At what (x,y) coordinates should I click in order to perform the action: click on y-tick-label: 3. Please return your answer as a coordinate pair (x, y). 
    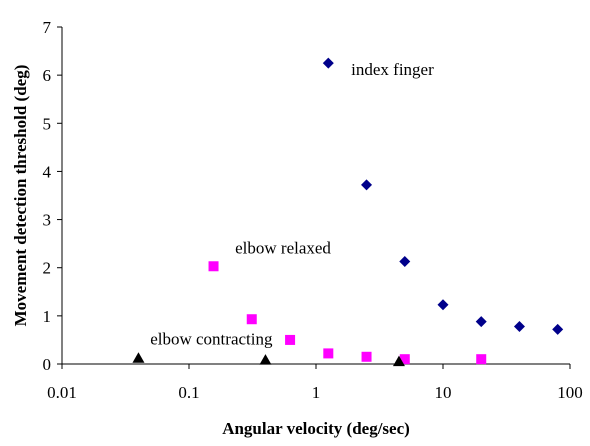
    Looking at the image, I should click on (47, 220).